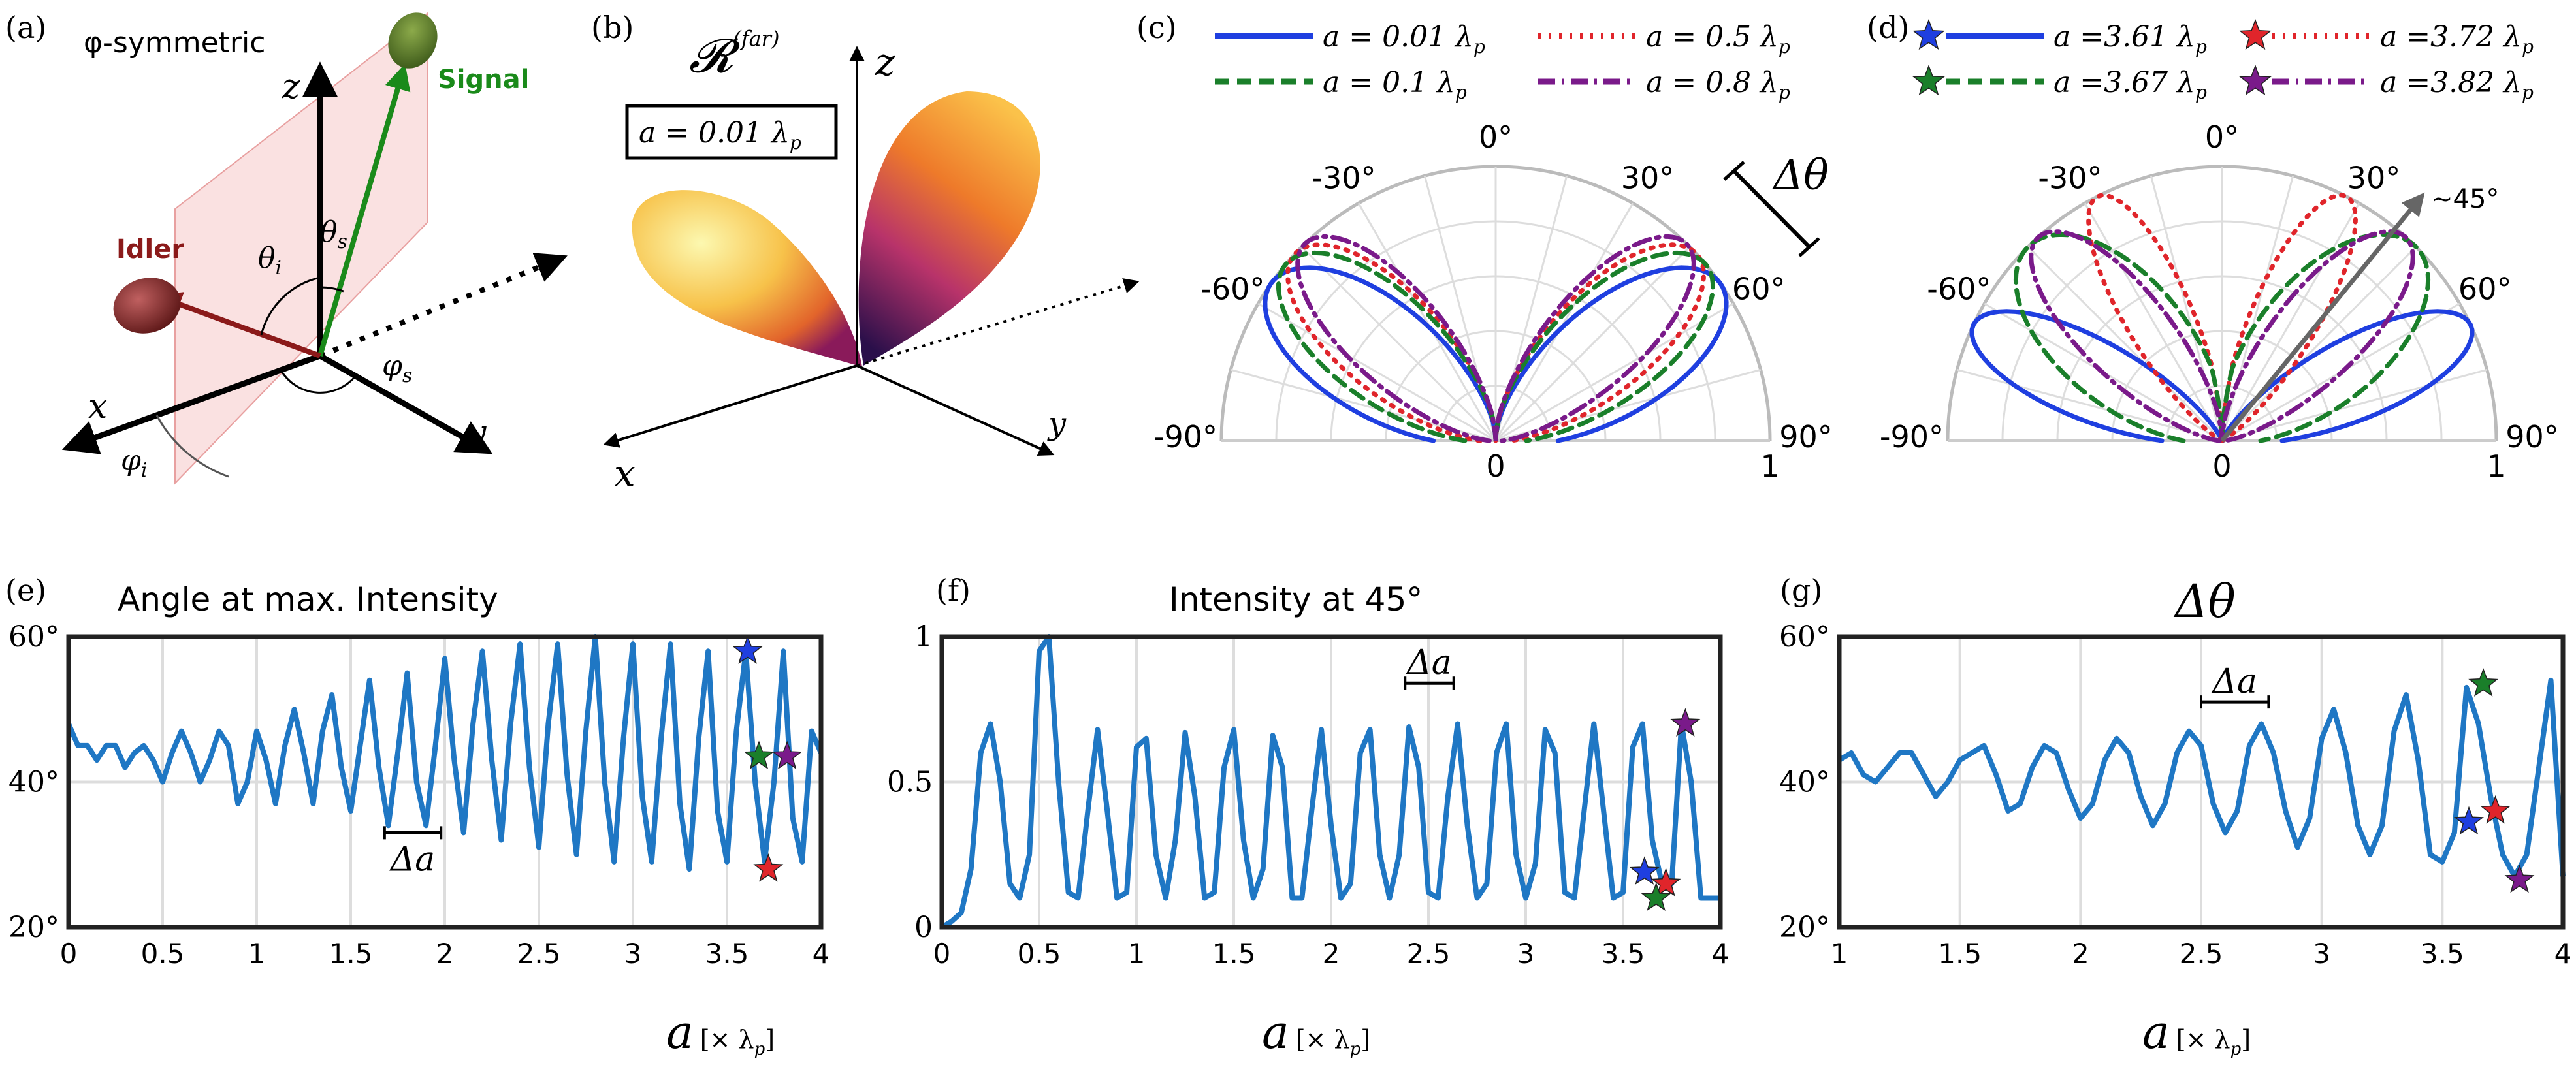 The image size is (2576, 1080). What do you see at coordinates (33, 927) in the screenshot?
I see `y-tick-label: 20°` at bounding box center [33, 927].